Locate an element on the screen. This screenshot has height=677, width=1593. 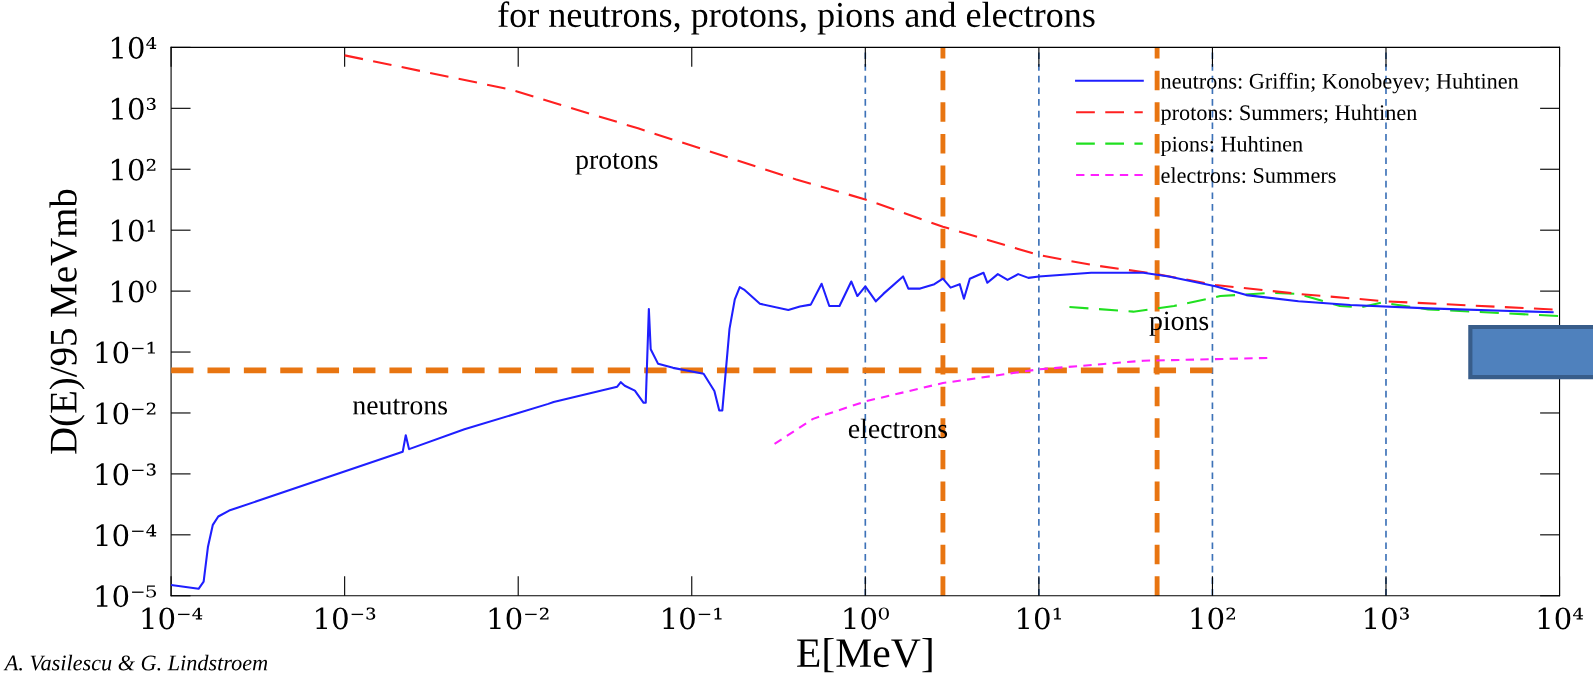
annotation: pions is located at coordinates (1179, 323).